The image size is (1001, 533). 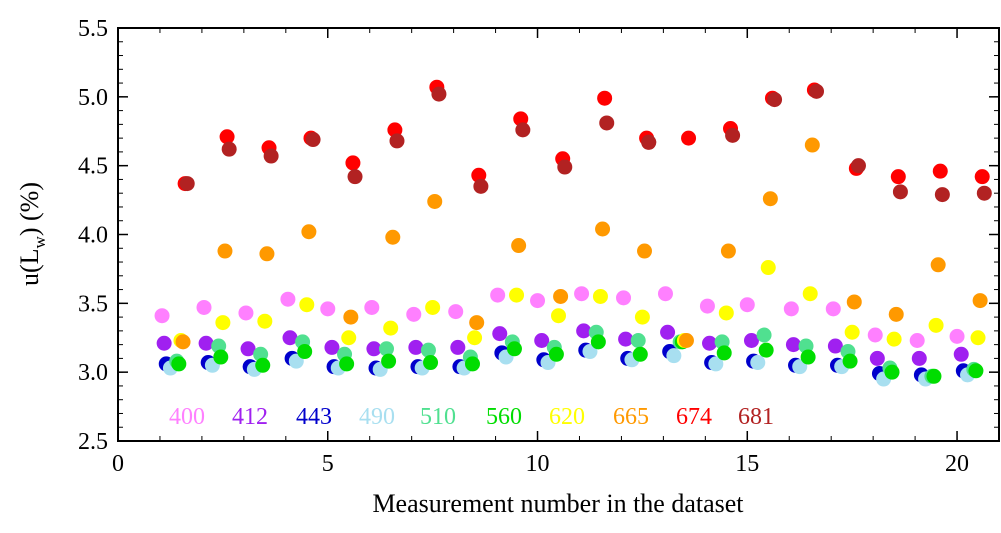 I want to click on y-axis-title-main: u(L, so click(x=29, y=267).